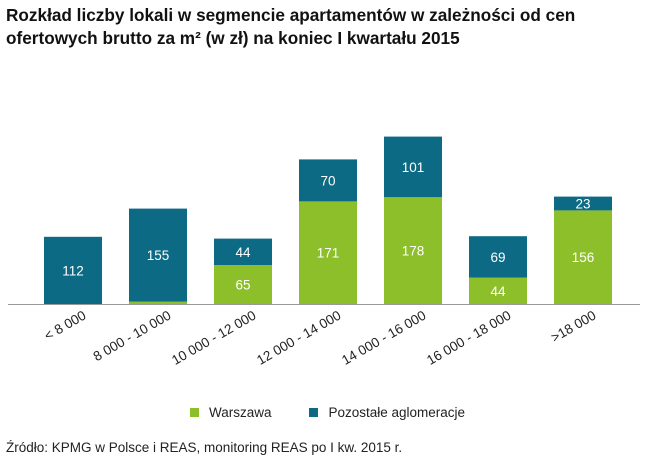  What do you see at coordinates (132, 336) in the screenshot?
I see `x-tick-label-1: 8 000 - 10 000` at bounding box center [132, 336].